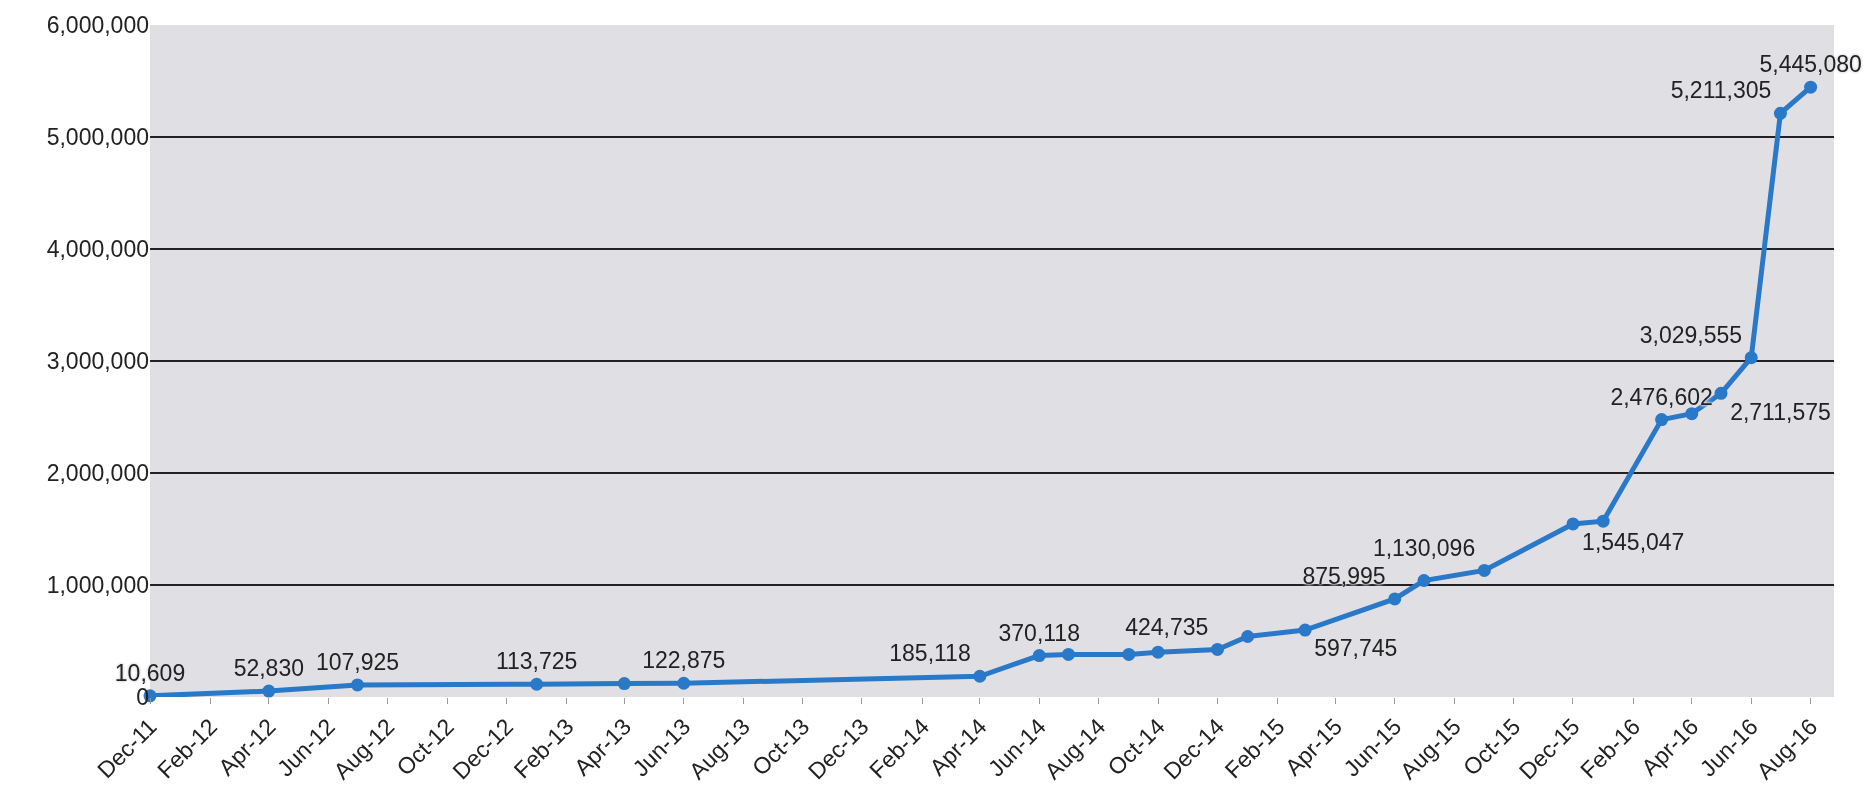 This screenshot has height=796, width=1864. What do you see at coordinates (1344, 576) in the screenshot?
I see `data-label: 875,995` at bounding box center [1344, 576].